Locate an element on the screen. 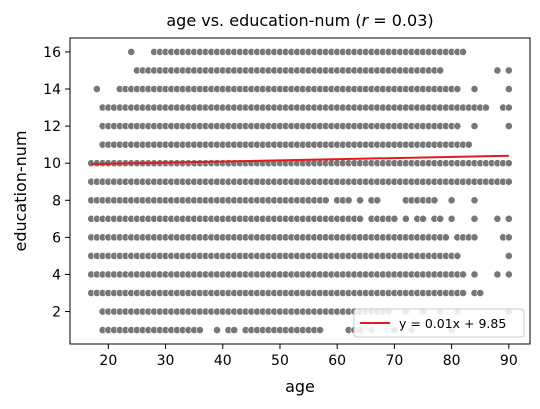  legend-label: y = 0.01x + 9.85 is located at coordinates (452, 323).